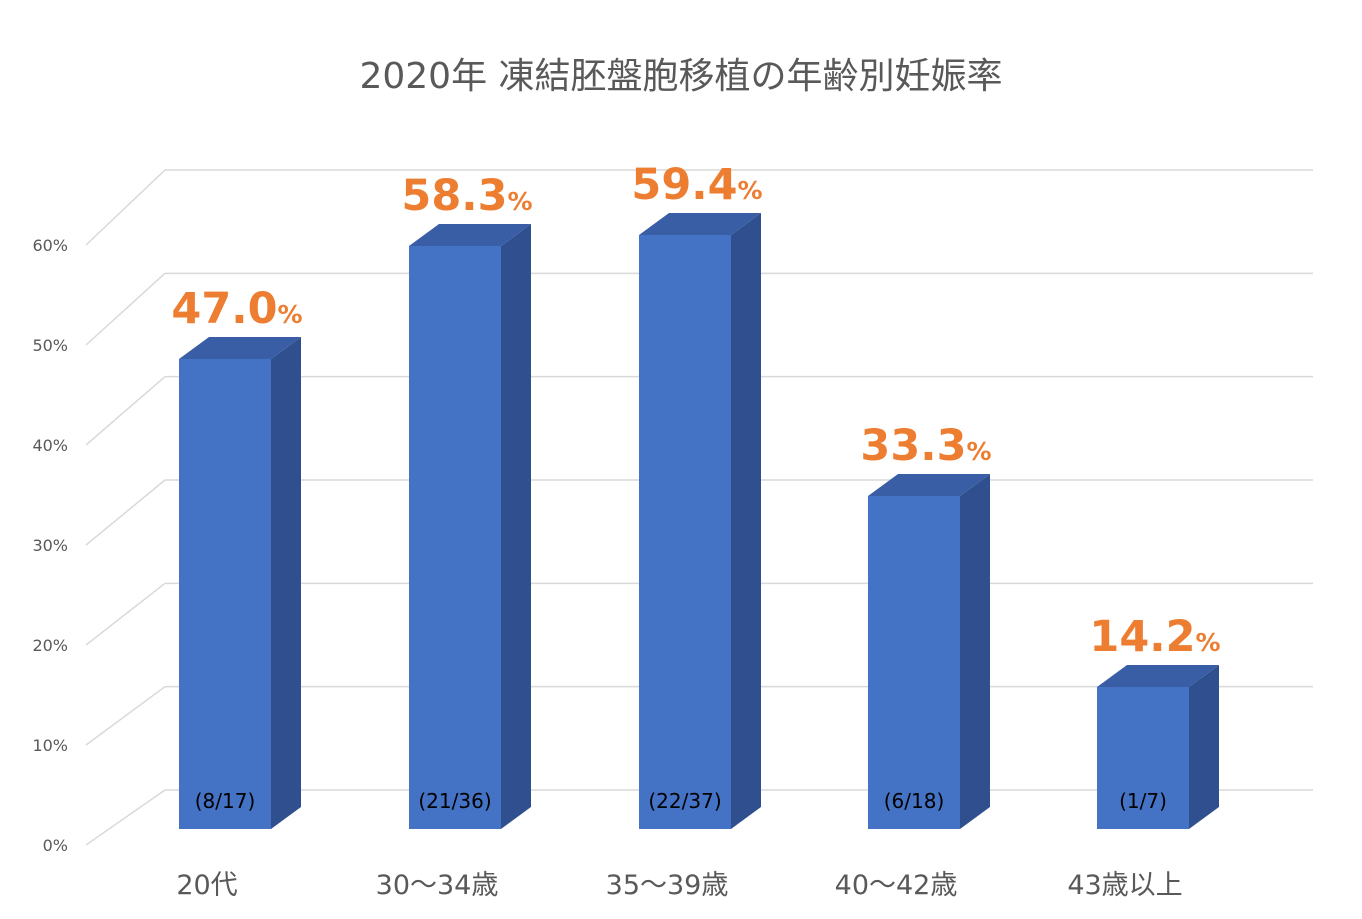 The width and height of the screenshot is (1362, 919). I want to click on data-label: 33.3%, so click(925, 446).